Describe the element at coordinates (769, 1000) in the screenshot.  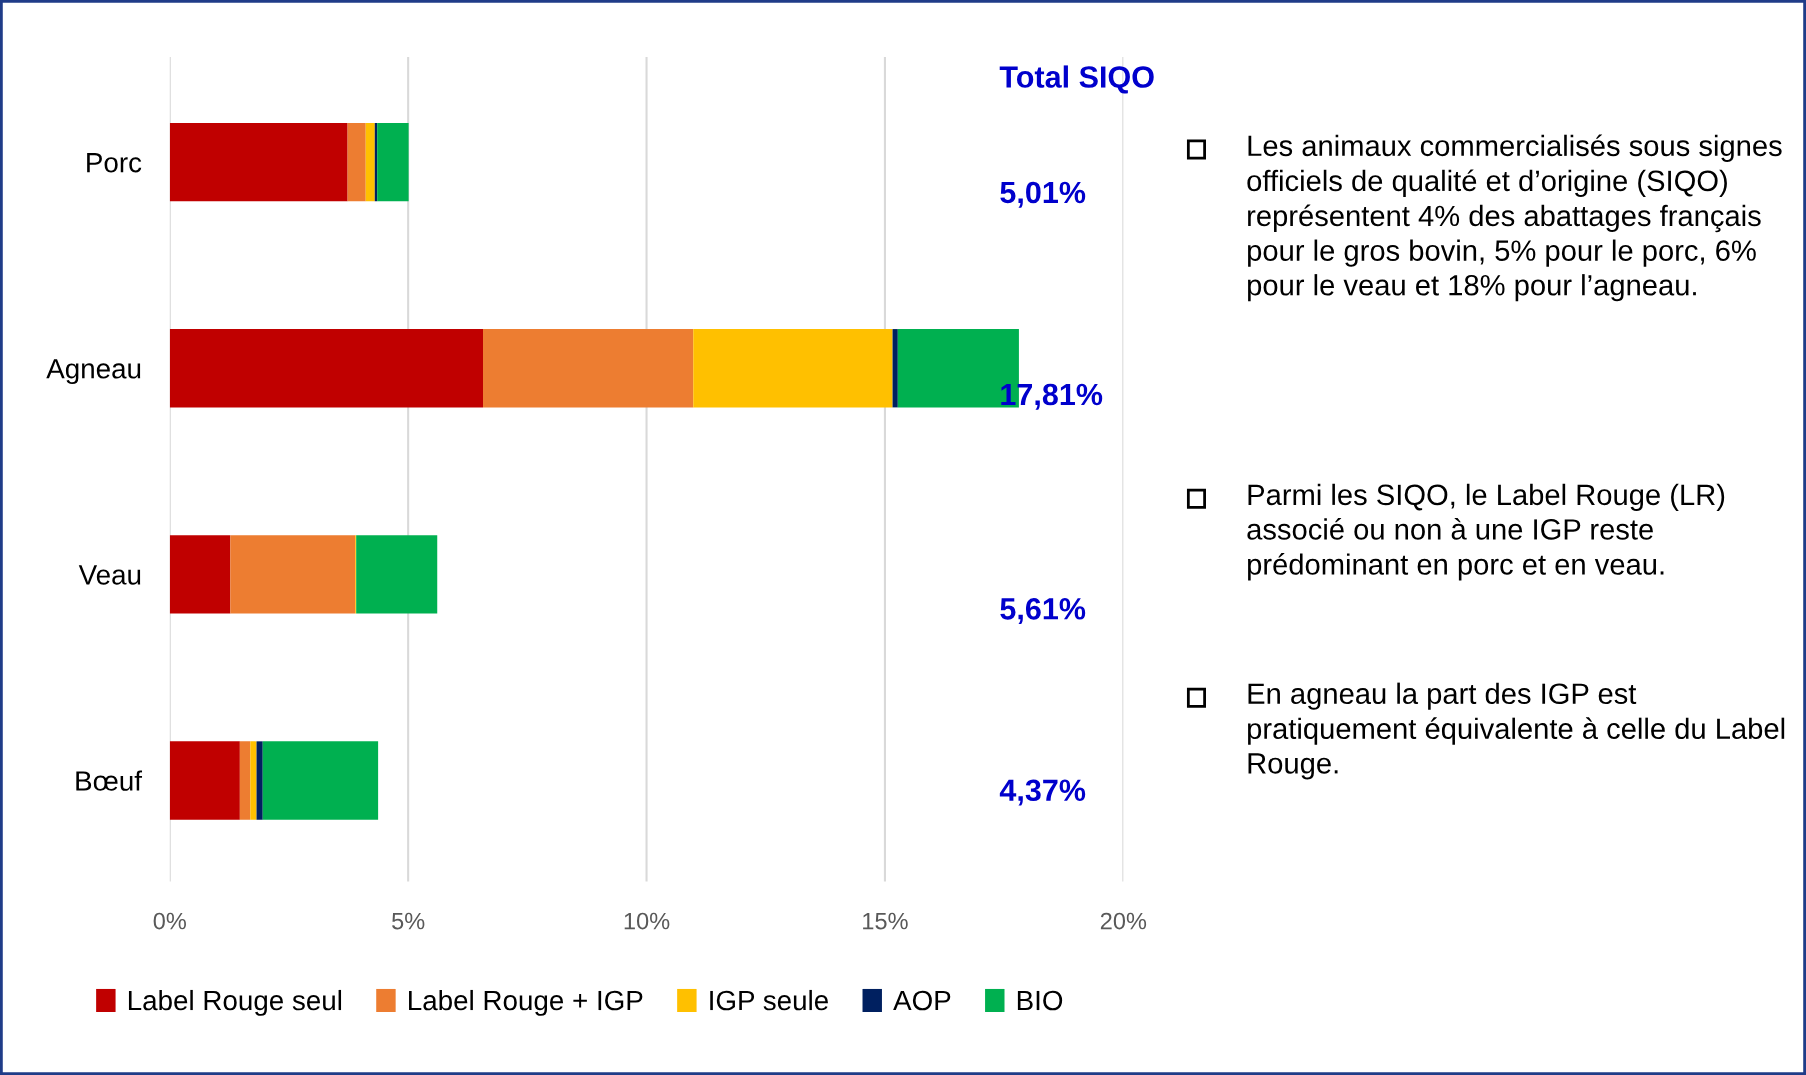
I see `legend-label: IGP seule` at that location.